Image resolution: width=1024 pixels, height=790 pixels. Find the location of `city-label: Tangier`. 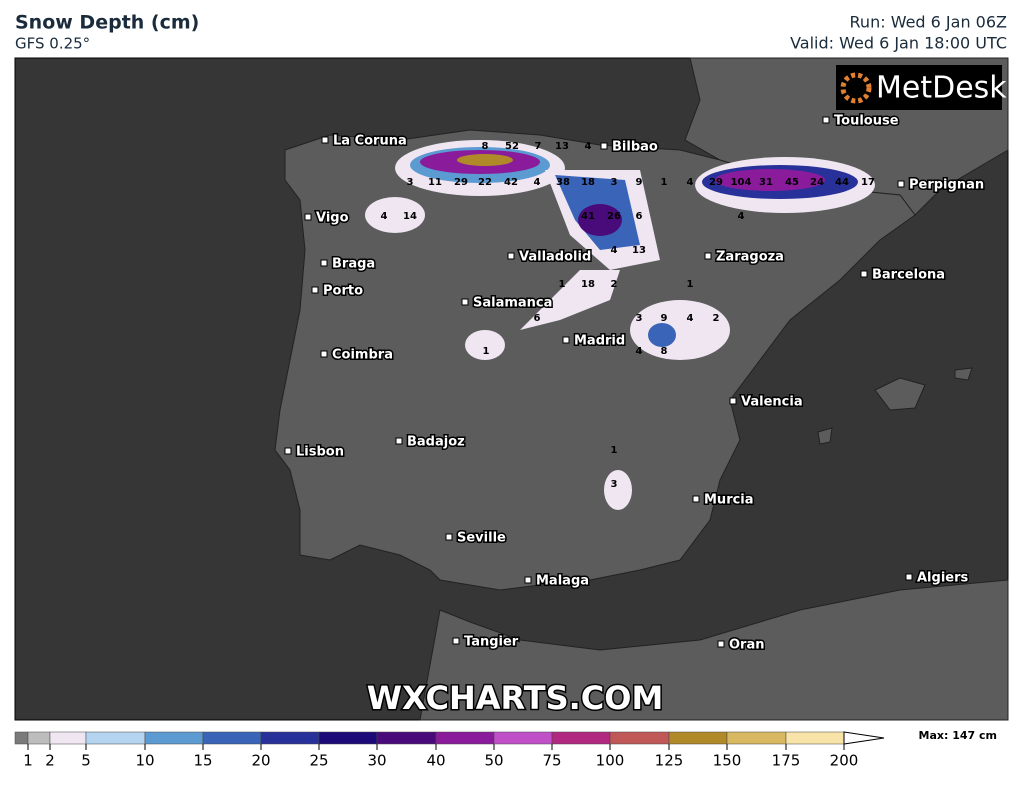

city-label: Tangier is located at coordinates (491, 642).